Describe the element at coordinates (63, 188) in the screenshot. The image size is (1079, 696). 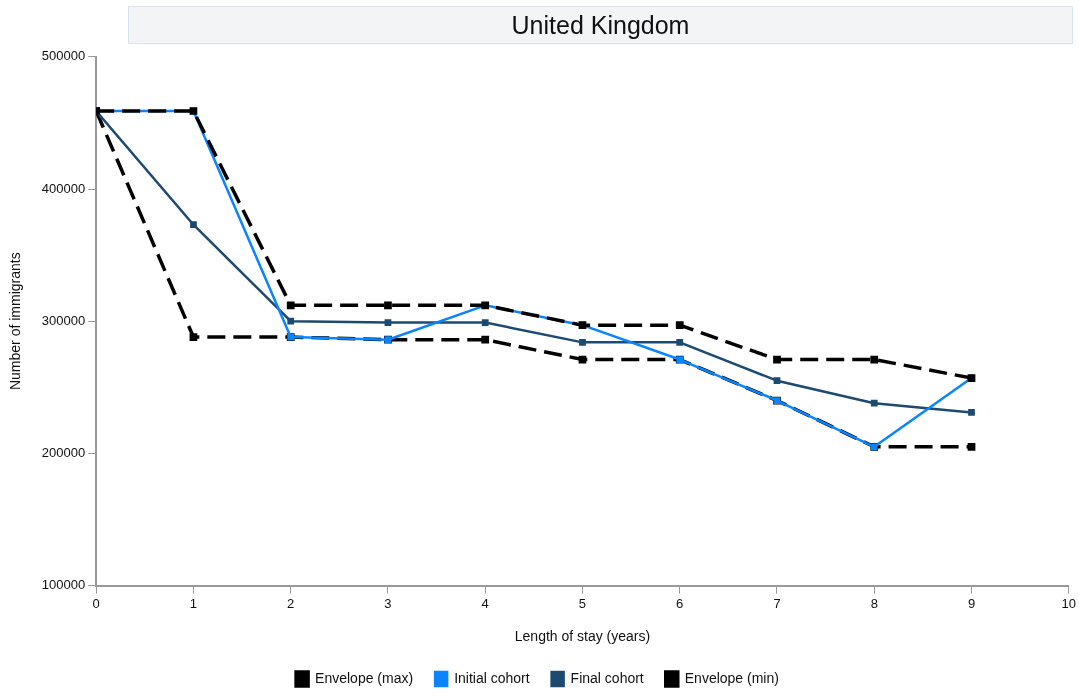
I see `y-tick-label: 400000` at that location.